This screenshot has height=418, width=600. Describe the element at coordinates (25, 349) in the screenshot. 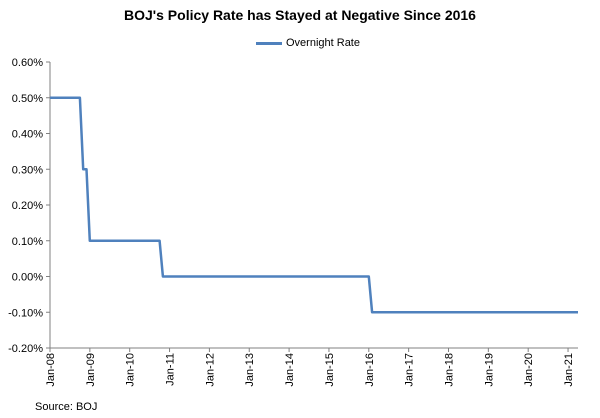

I see `y-tick-label: -0.20%` at that location.